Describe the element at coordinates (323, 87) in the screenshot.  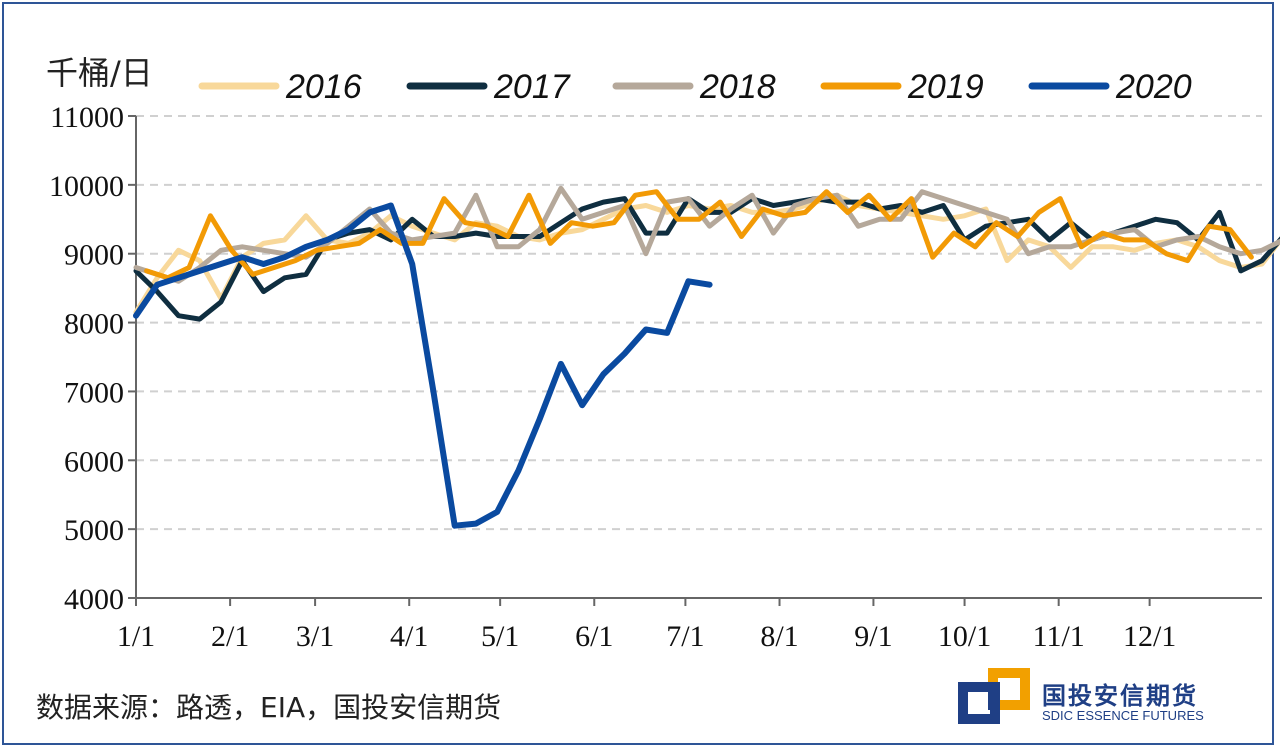
I see `legend-label: 2016` at that location.